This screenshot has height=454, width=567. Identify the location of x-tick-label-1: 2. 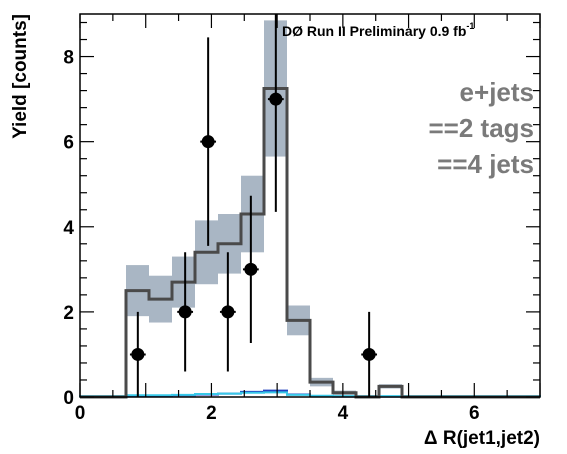
(211, 413).